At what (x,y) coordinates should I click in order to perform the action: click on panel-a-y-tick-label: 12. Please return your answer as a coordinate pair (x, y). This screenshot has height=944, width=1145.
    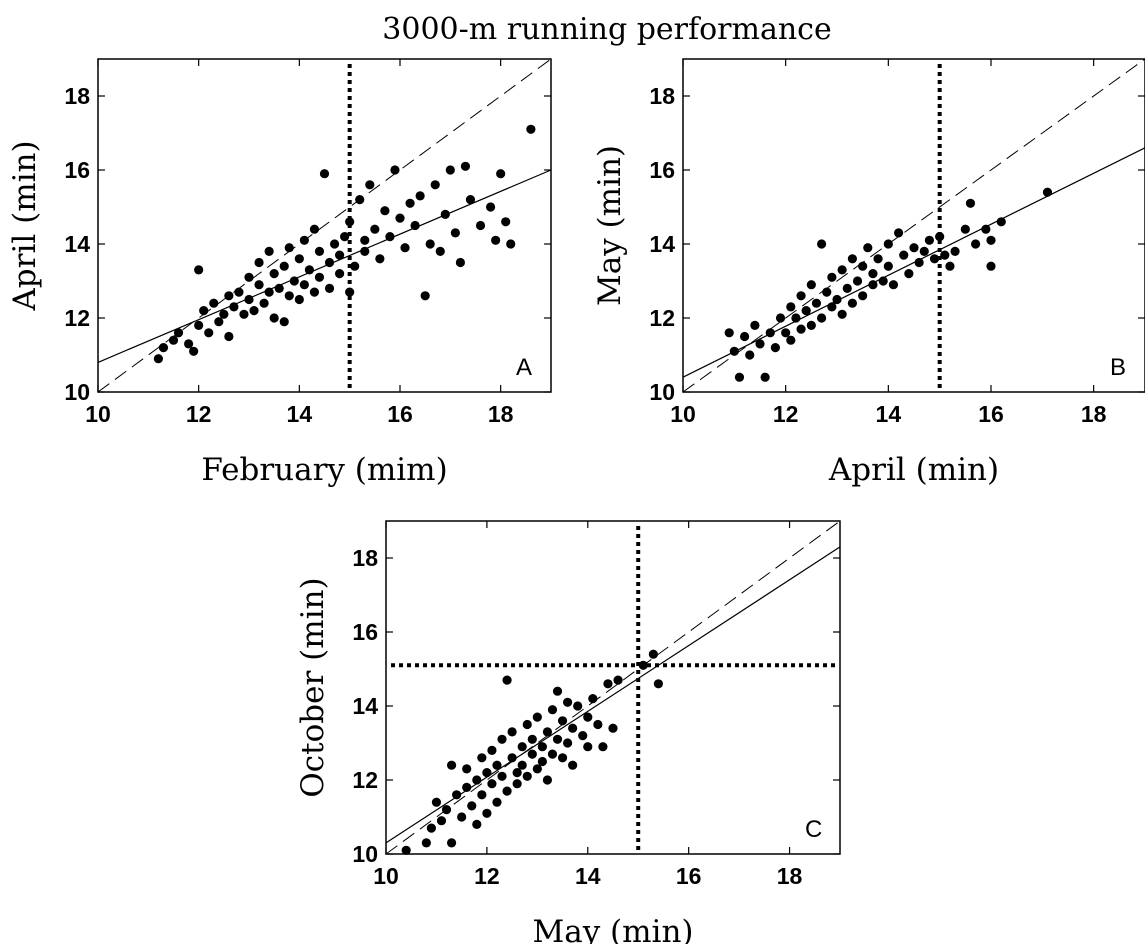
    Looking at the image, I should click on (77, 318).